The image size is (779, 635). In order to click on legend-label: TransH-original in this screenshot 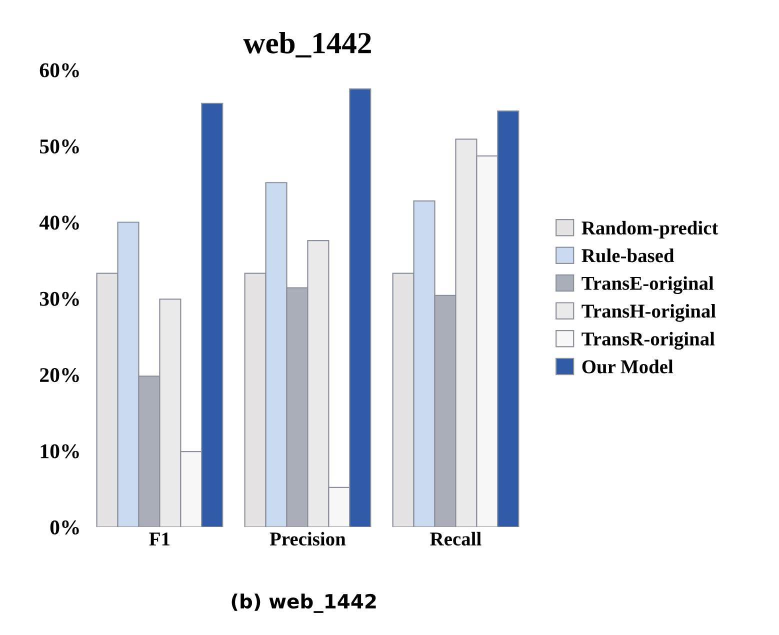, I will do `click(649, 313)`.